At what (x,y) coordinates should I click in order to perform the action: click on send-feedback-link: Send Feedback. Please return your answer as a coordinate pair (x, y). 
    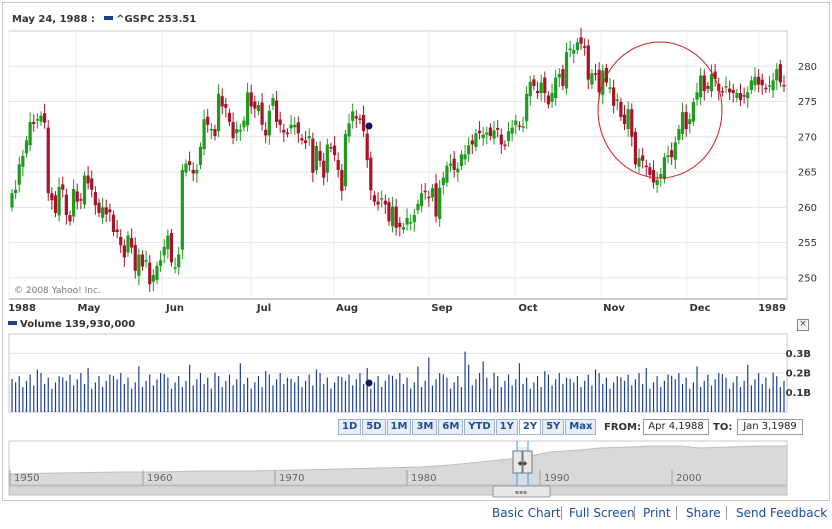
    Looking at the image, I should click on (782, 513).